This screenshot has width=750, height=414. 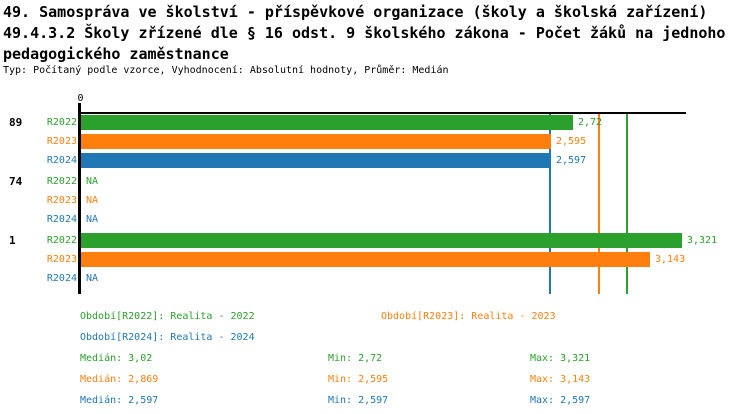 I want to click on bar-r2024, so click(x=316, y=160).